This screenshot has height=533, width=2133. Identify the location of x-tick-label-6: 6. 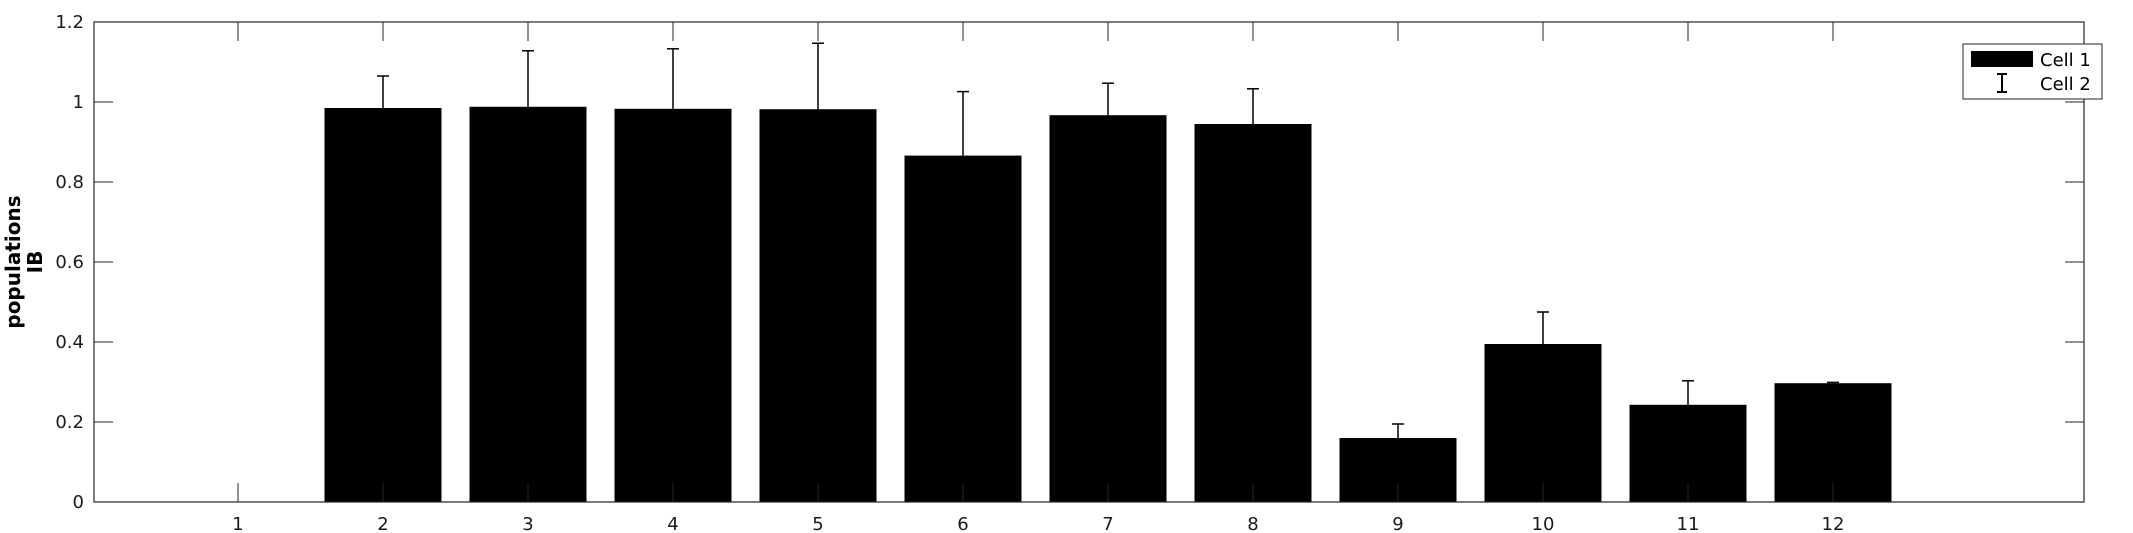
(962, 523).